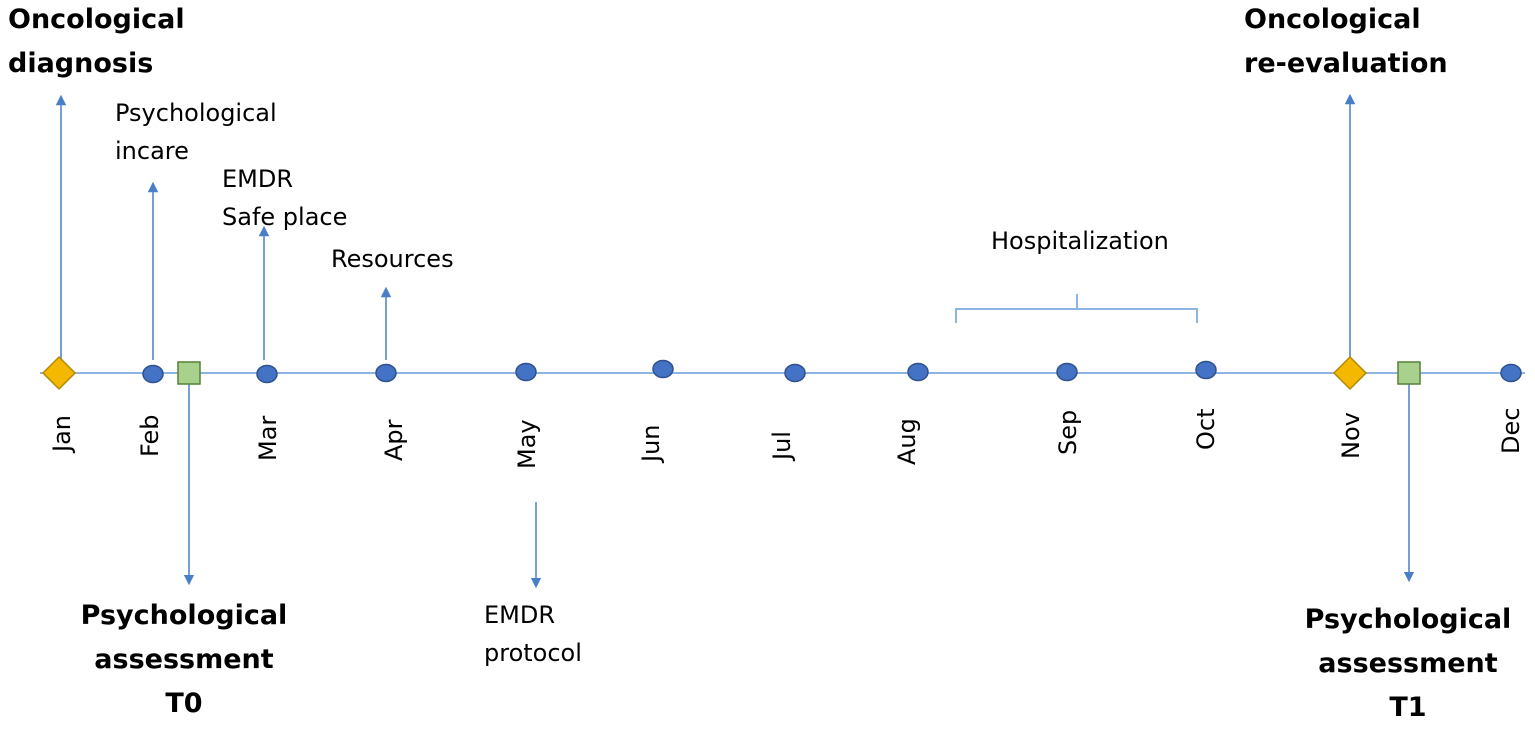 This screenshot has height=730, width=1535. I want to click on assessment-t0-label: Psychological assessment T0, so click(184, 660).